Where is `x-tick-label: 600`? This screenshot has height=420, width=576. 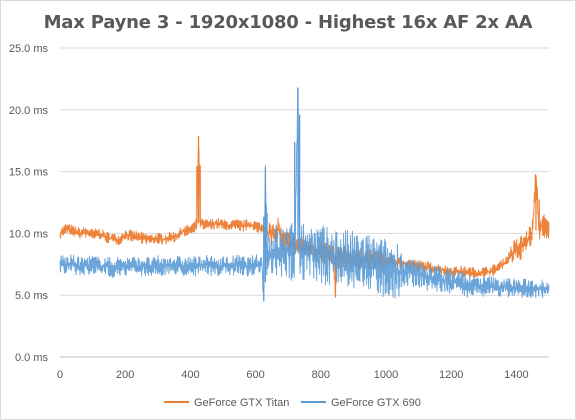
x-tick-label: 600 is located at coordinates (255, 375).